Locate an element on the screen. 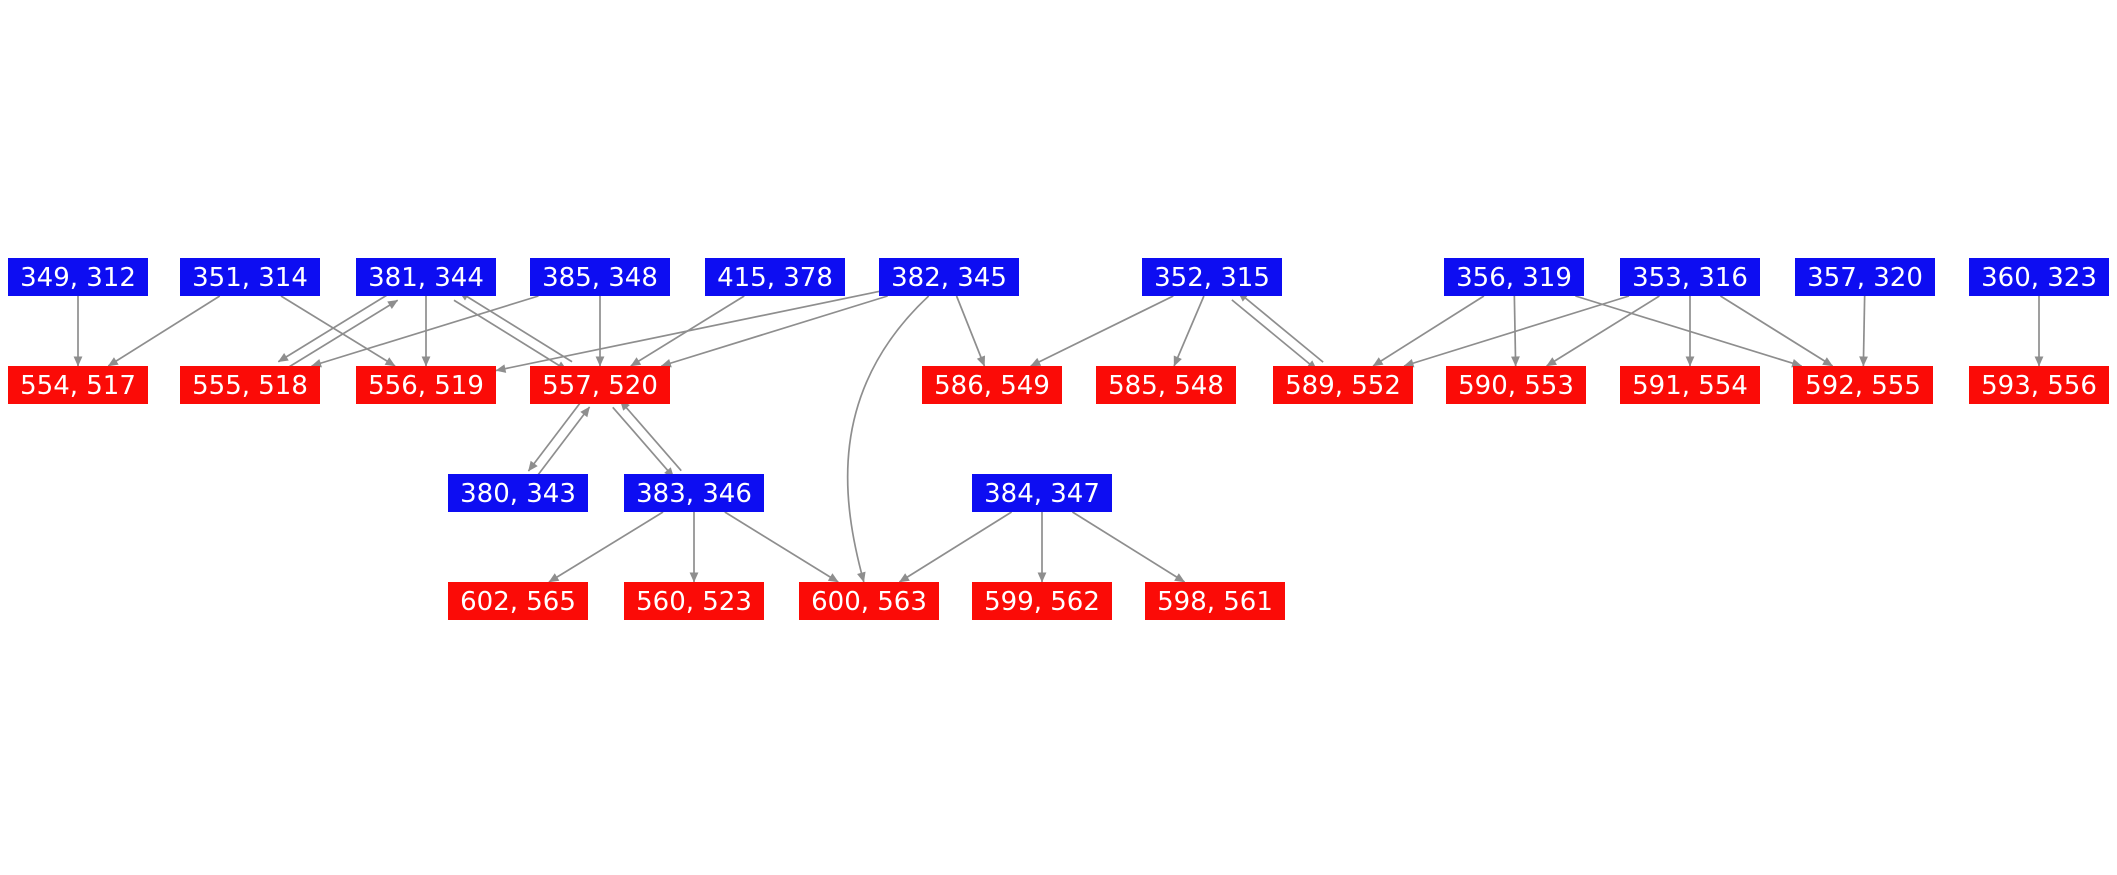 The width and height of the screenshot is (2117, 875). graph-node-554-517: 554, 517 is located at coordinates (78, 385).